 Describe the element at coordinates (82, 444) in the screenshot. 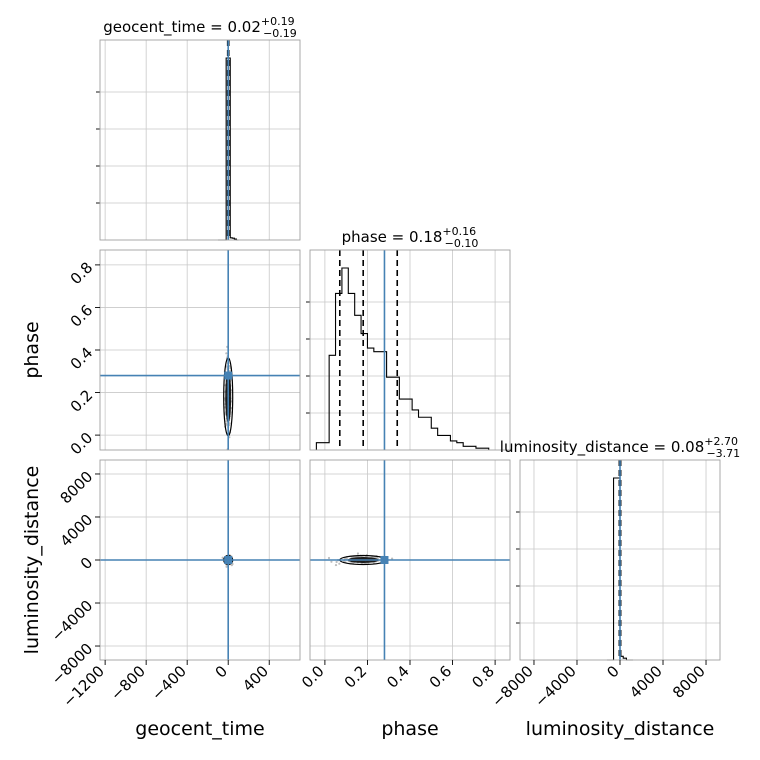

I see `y-tick-label-phase: 0.0` at that location.